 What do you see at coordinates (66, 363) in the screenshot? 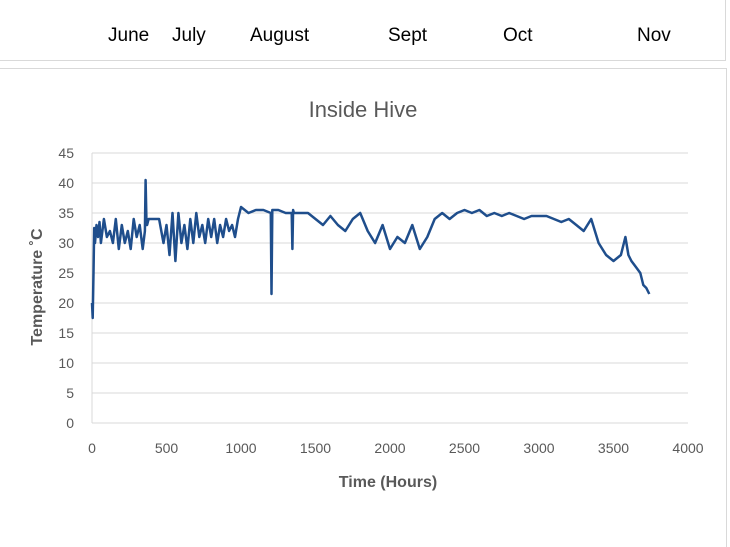
I see `y-tick-label: 10` at bounding box center [66, 363].